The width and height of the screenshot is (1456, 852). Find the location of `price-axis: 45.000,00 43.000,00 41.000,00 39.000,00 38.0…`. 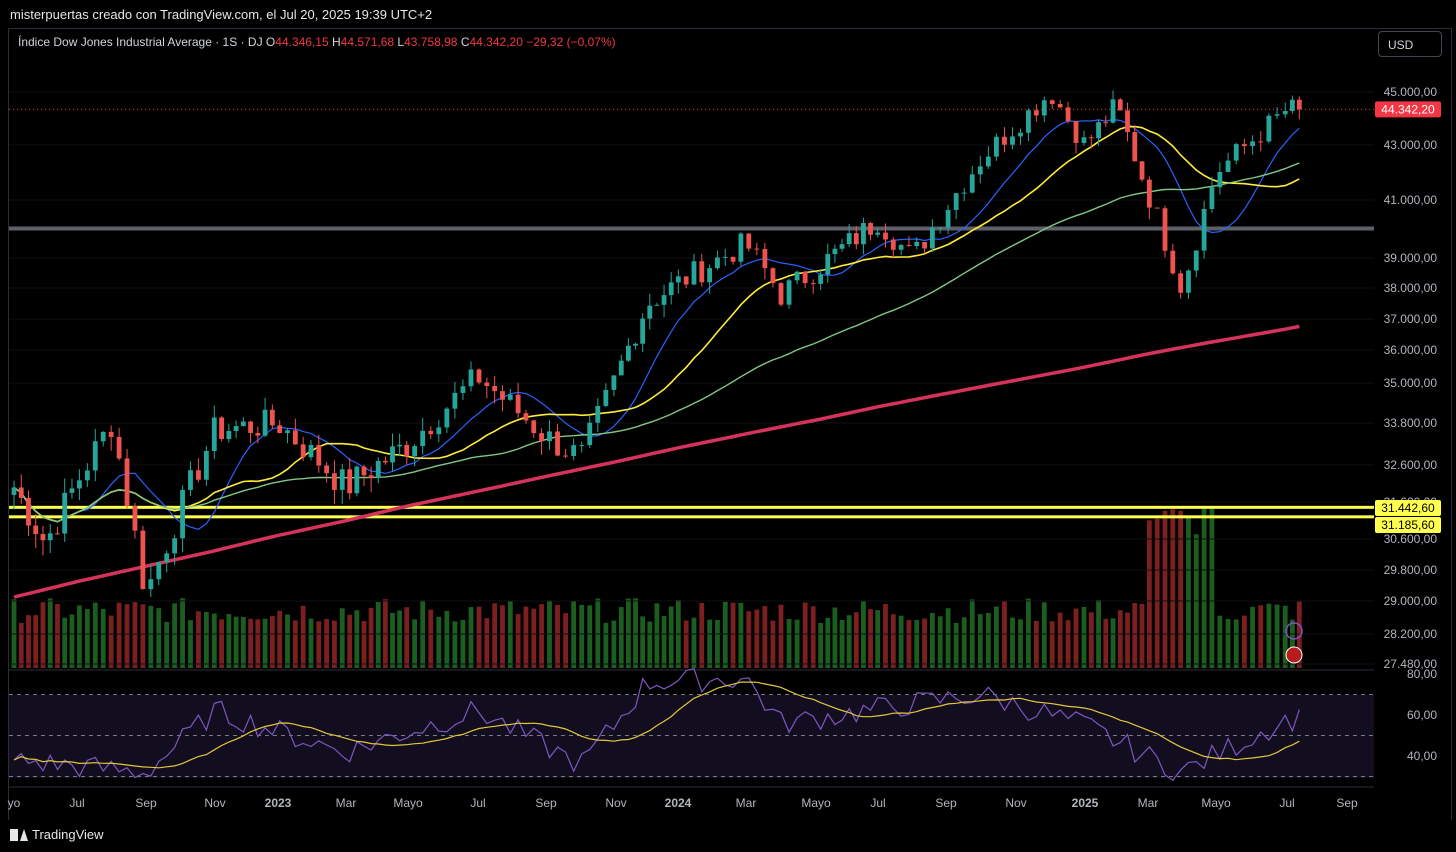

price-axis: 45.000,00 43.000,00 41.000,00 39.000,00 38.0… is located at coordinates (1412, 366).